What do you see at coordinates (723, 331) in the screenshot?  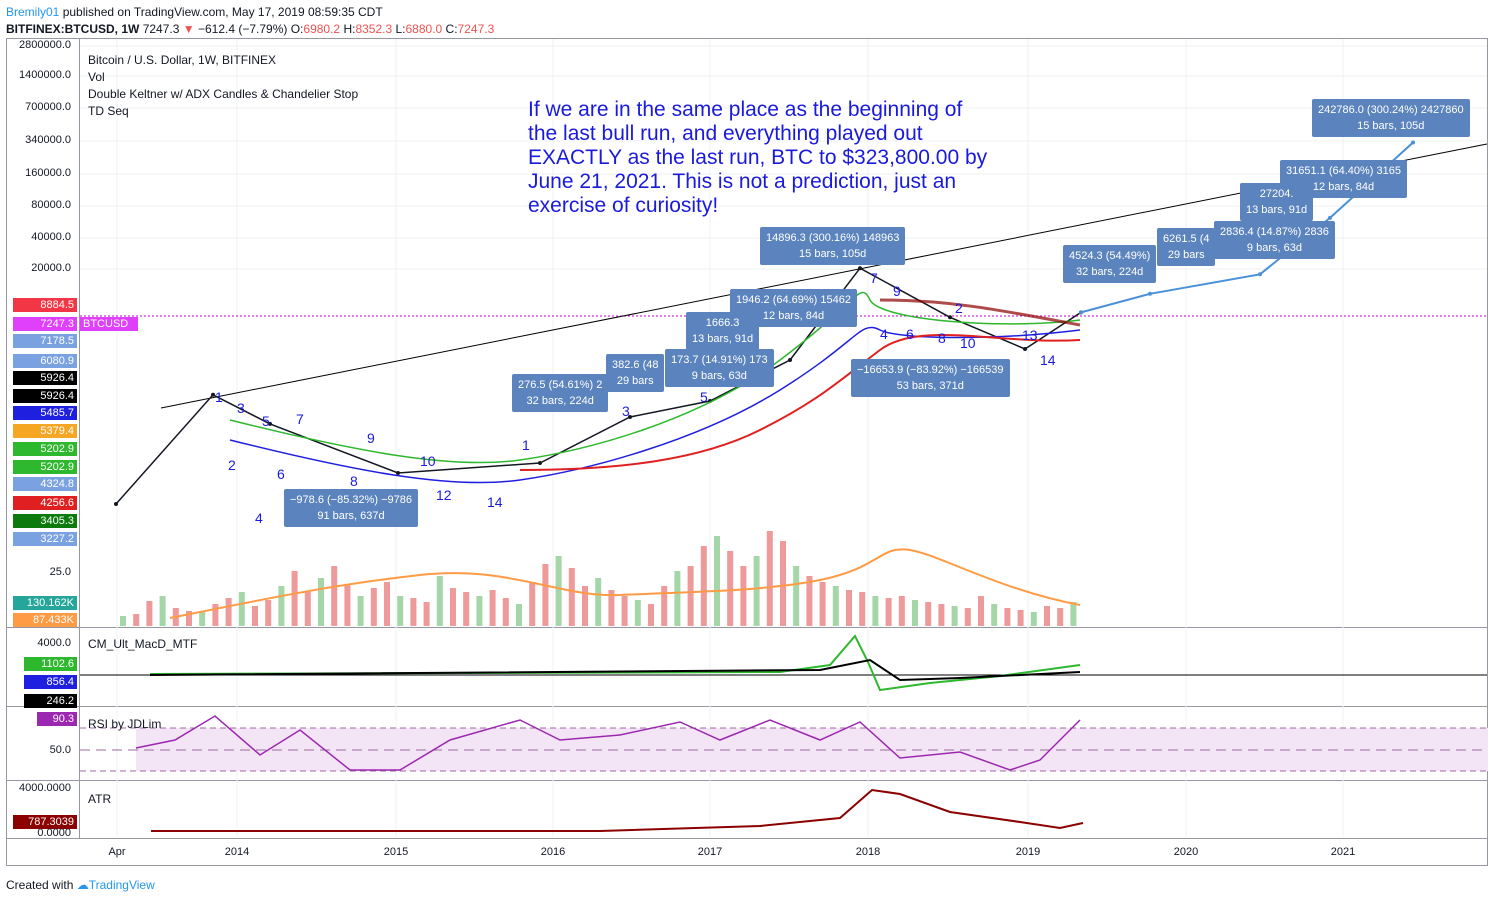 I see `measure-box: 1666.3 13 bars, 91d` at bounding box center [723, 331].